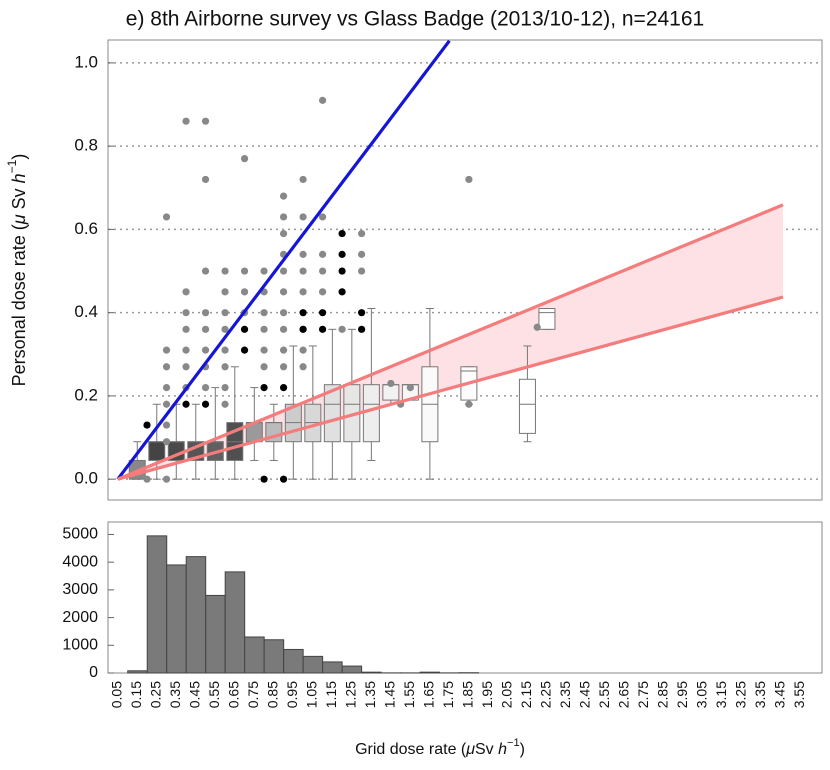 This screenshot has height=770, width=830. Describe the element at coordinates (214, 694) in the screenshot. I see `x-tick-label: 0.55` at that location.